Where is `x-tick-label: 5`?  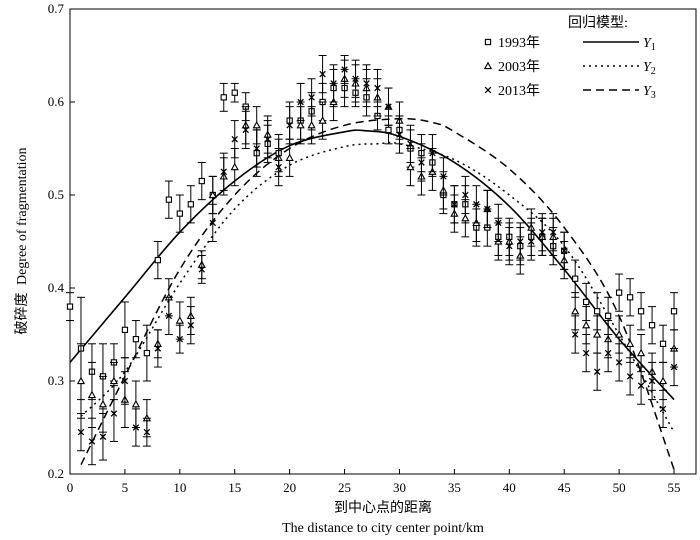
x-tick-label: 5 is located at coordinates (125, 487).